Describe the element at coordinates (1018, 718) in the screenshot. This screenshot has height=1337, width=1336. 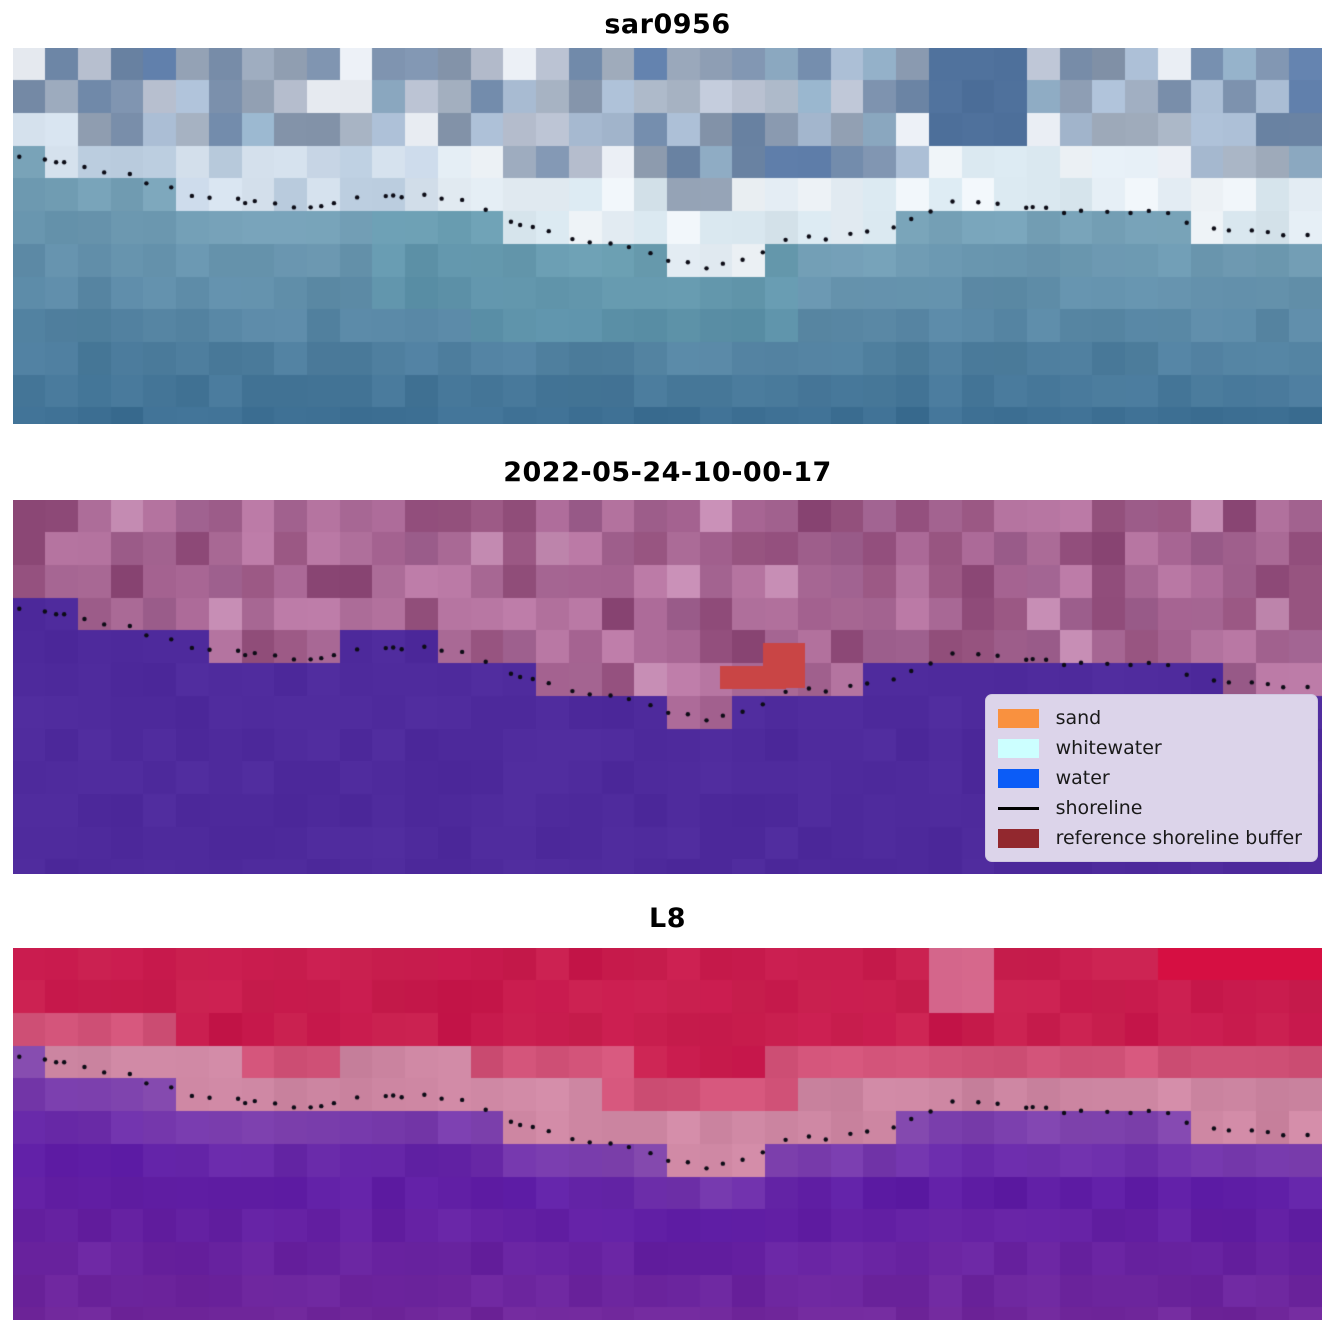
I see `sand-swatch` at that location.